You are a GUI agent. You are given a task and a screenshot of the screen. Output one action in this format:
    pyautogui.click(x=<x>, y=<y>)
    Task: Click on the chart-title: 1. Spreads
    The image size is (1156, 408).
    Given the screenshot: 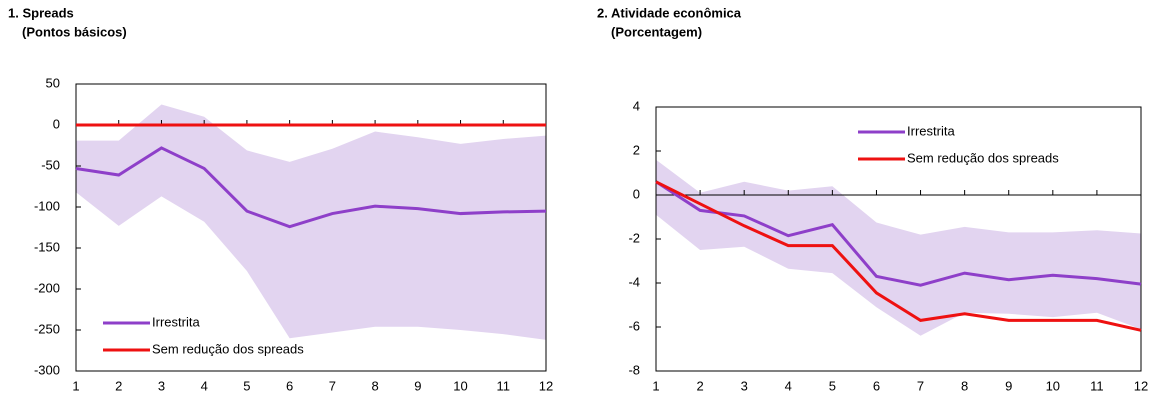 What is the action you would take?
    pyautogui.click(x=41, y=12)
    